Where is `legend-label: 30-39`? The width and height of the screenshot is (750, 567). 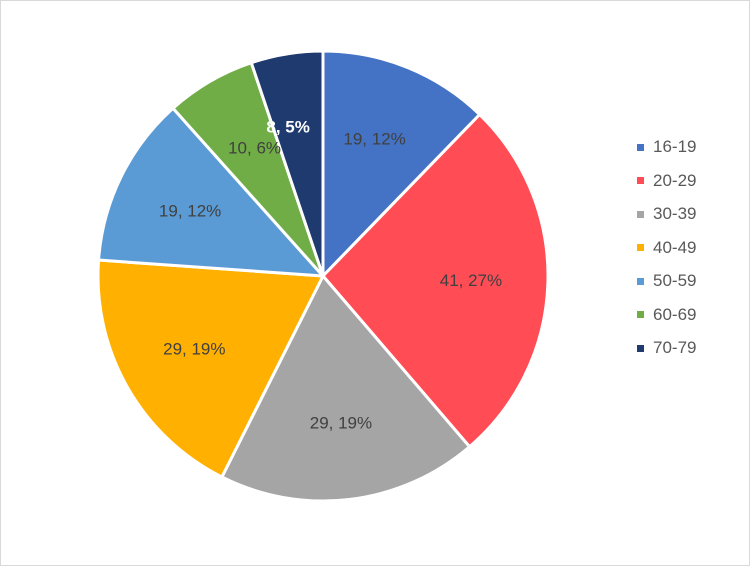
legend-label: 30-39 is located at coordinates (675, 213).